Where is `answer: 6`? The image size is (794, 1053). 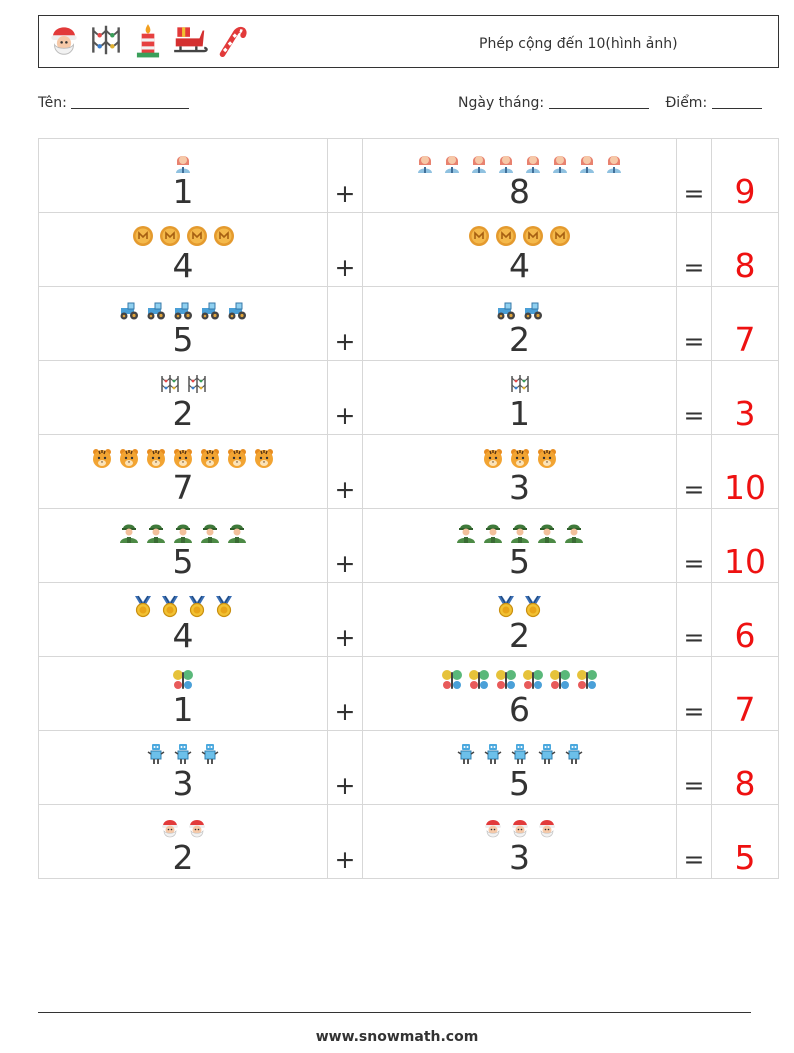
answer: 6 is located at coordinates (745, 635).